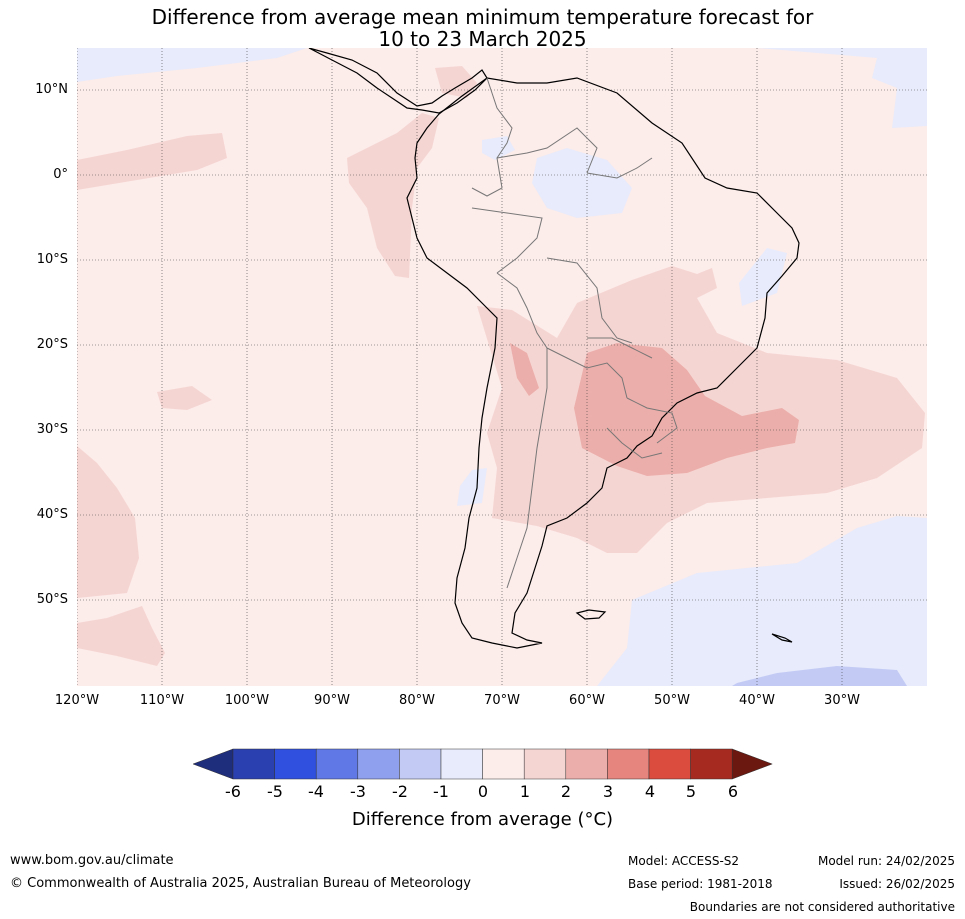 This screenshot has height=919, width=965. Describe the element at coordinates (213, 764) in the screenshot. I see `colorbar-arrow-low` at that location.